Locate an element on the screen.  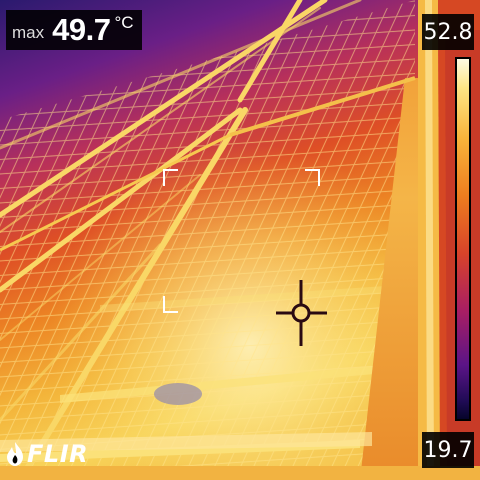
max-value: 49.7 is located at coordinates (81, 29).